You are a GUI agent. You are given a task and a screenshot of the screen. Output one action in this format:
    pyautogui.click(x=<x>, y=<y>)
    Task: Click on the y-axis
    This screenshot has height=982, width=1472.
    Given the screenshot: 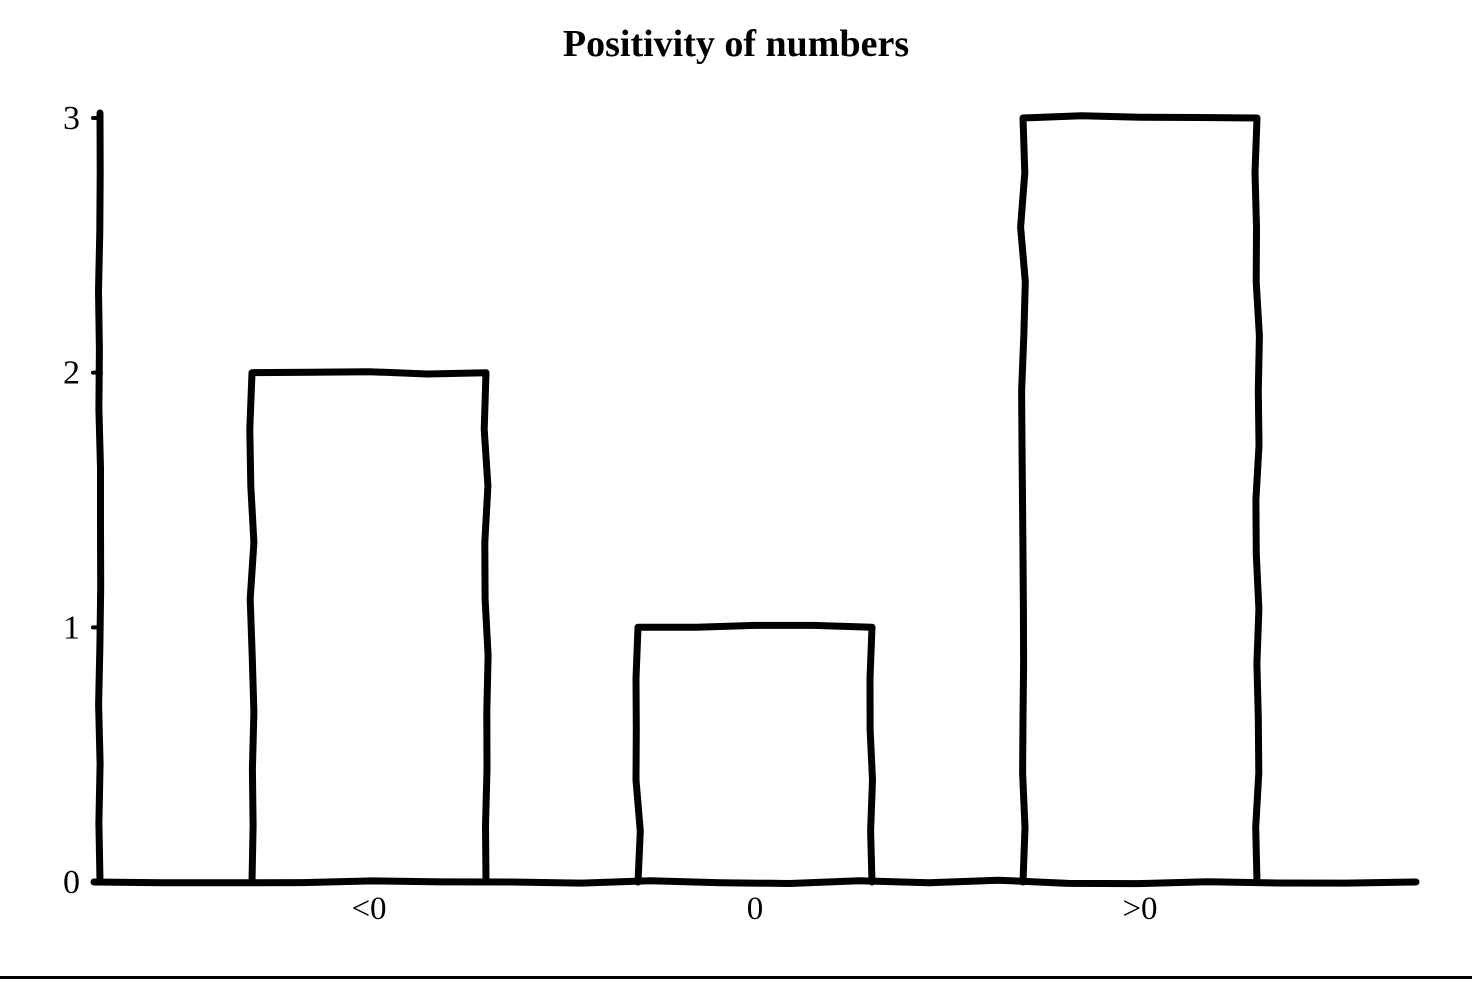 What is the action you would take?
    pyautogui.click(x=100, y=497)
    